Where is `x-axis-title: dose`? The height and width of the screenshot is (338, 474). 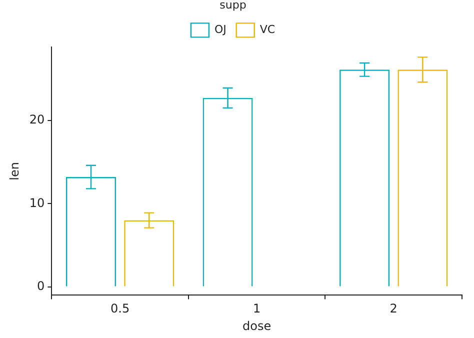 x-axis-title: dose is located at coordinates (257, 325).